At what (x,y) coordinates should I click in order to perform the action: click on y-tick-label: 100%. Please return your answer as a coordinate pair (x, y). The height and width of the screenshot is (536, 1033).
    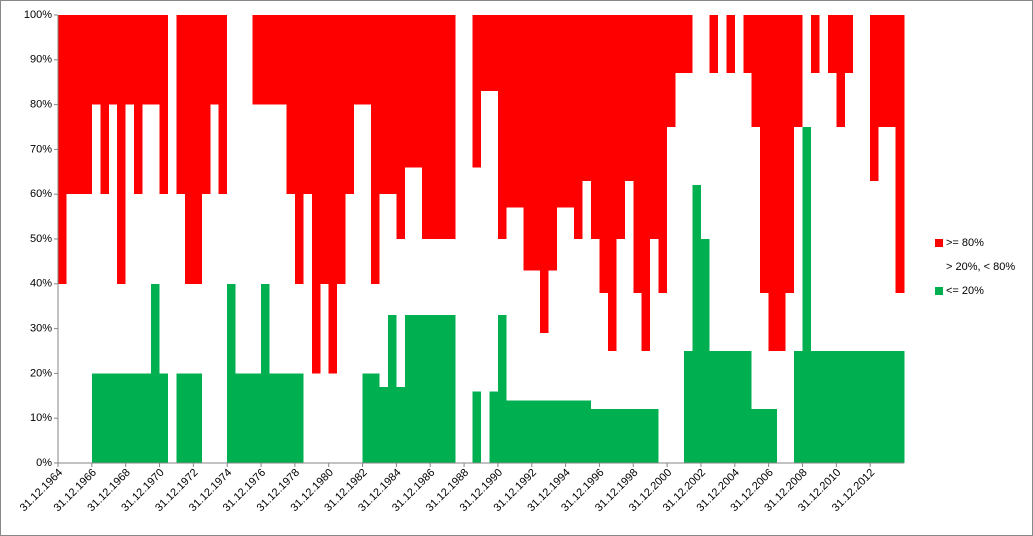
    Looking at the image, I should click on (38, 15).